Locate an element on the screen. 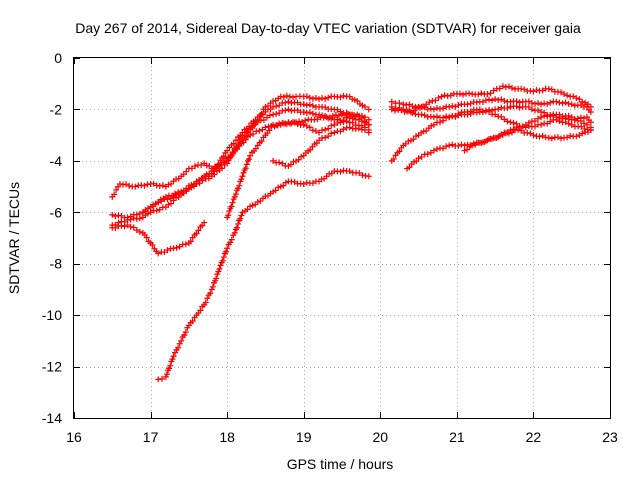 The image size is (640, 480). y-tick-label: 0 is located at coordinates (58, 58).